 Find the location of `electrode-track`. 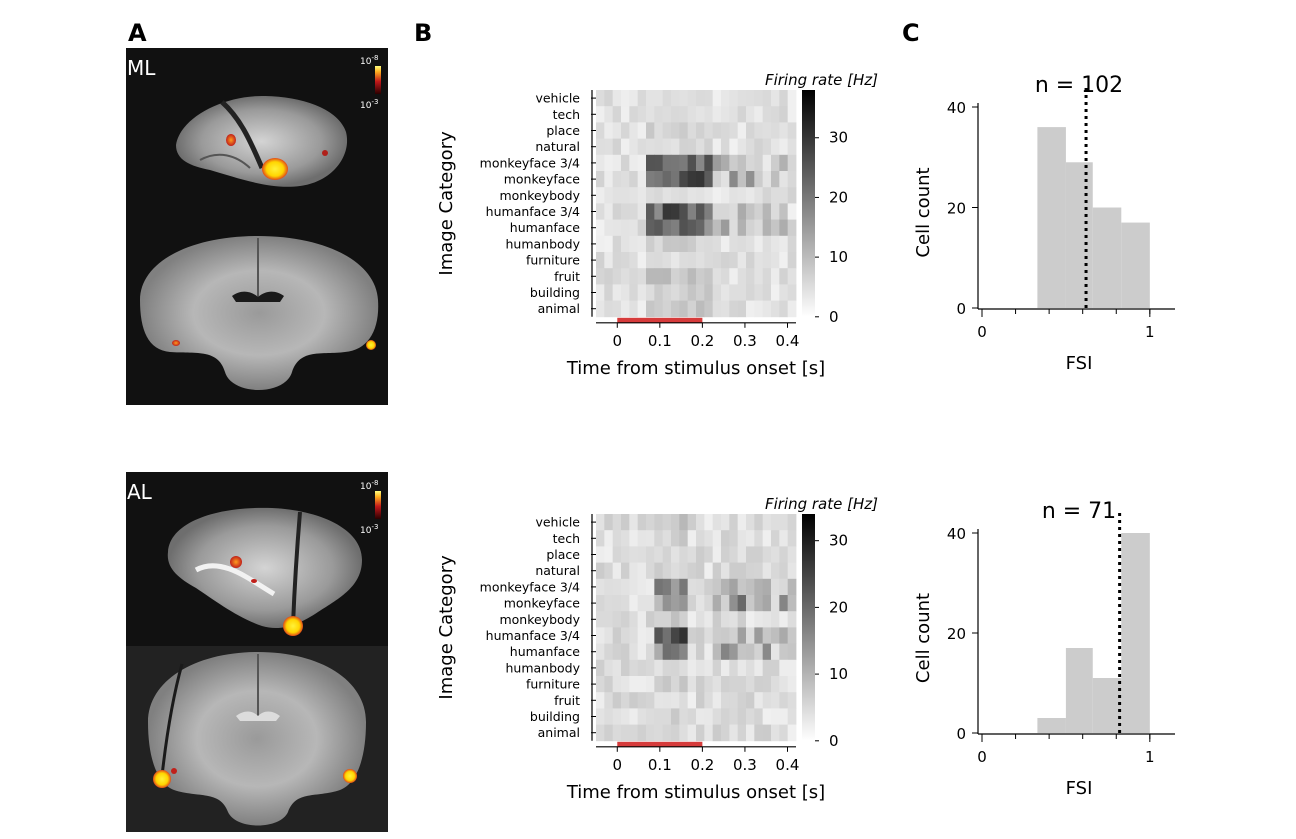

electrode-track is located at coordinates (172, 720).